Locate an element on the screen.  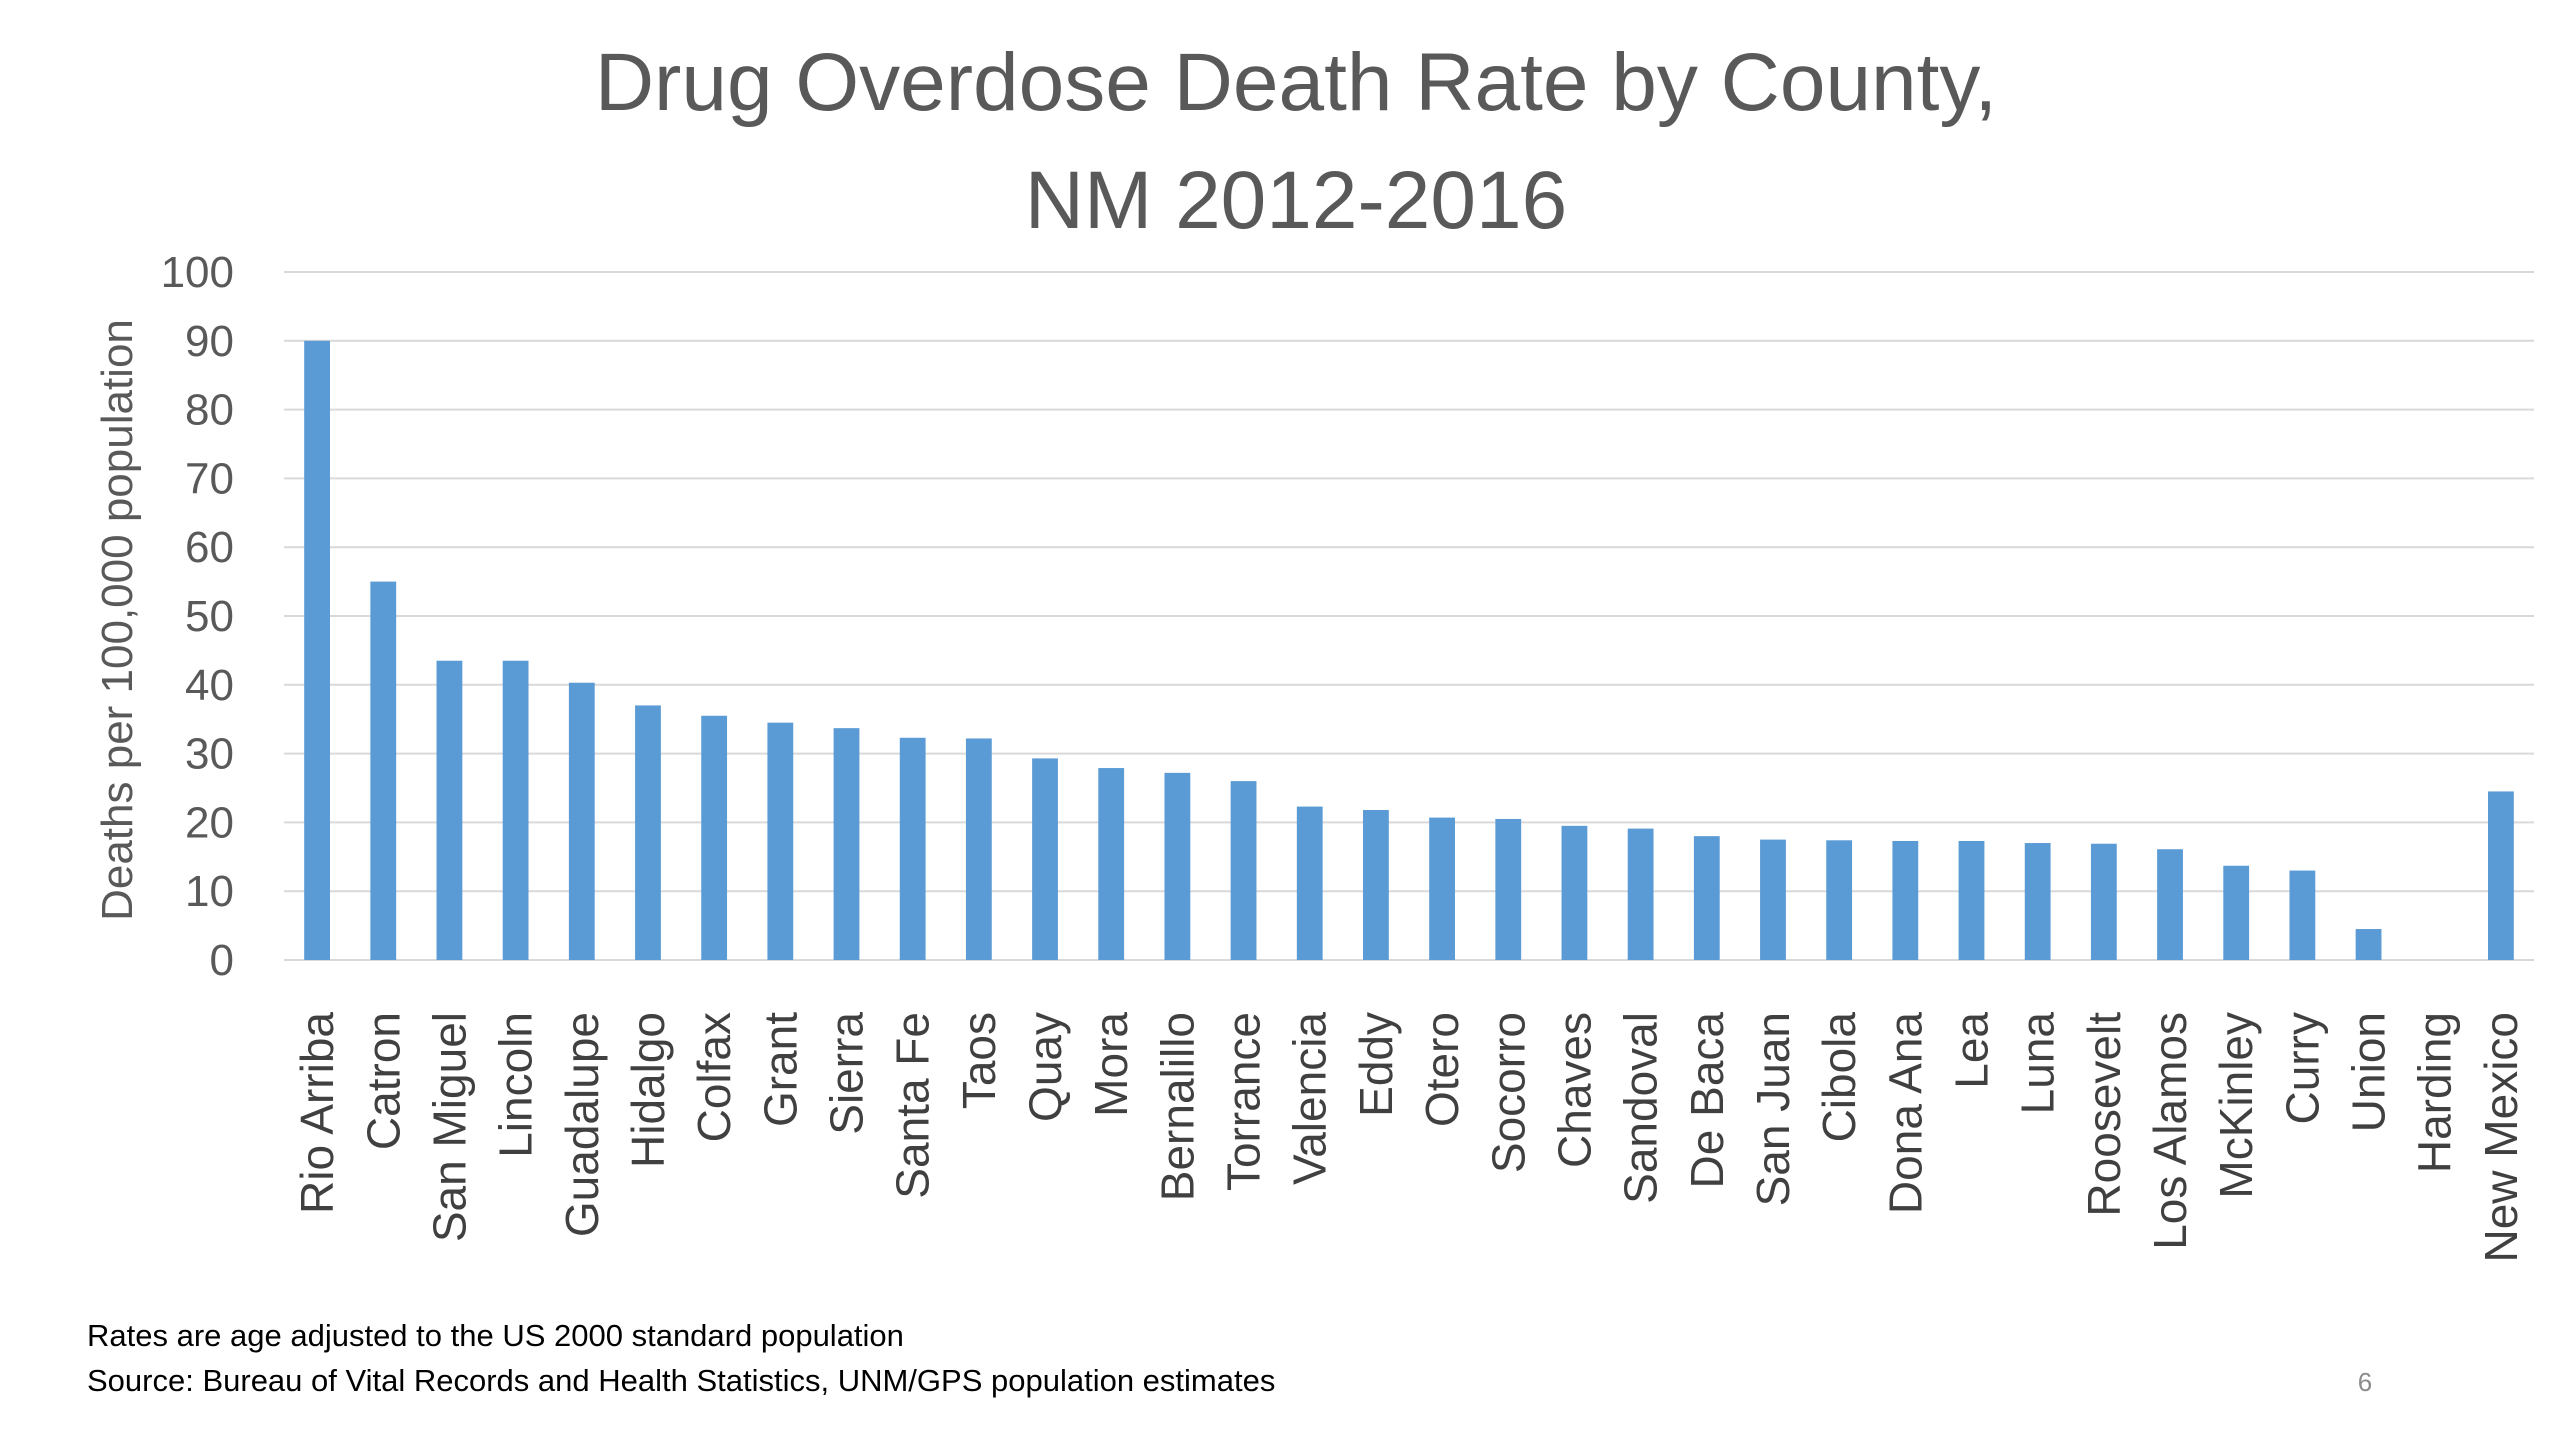
bar-new-mexico is located at coordinates (2501, 875).